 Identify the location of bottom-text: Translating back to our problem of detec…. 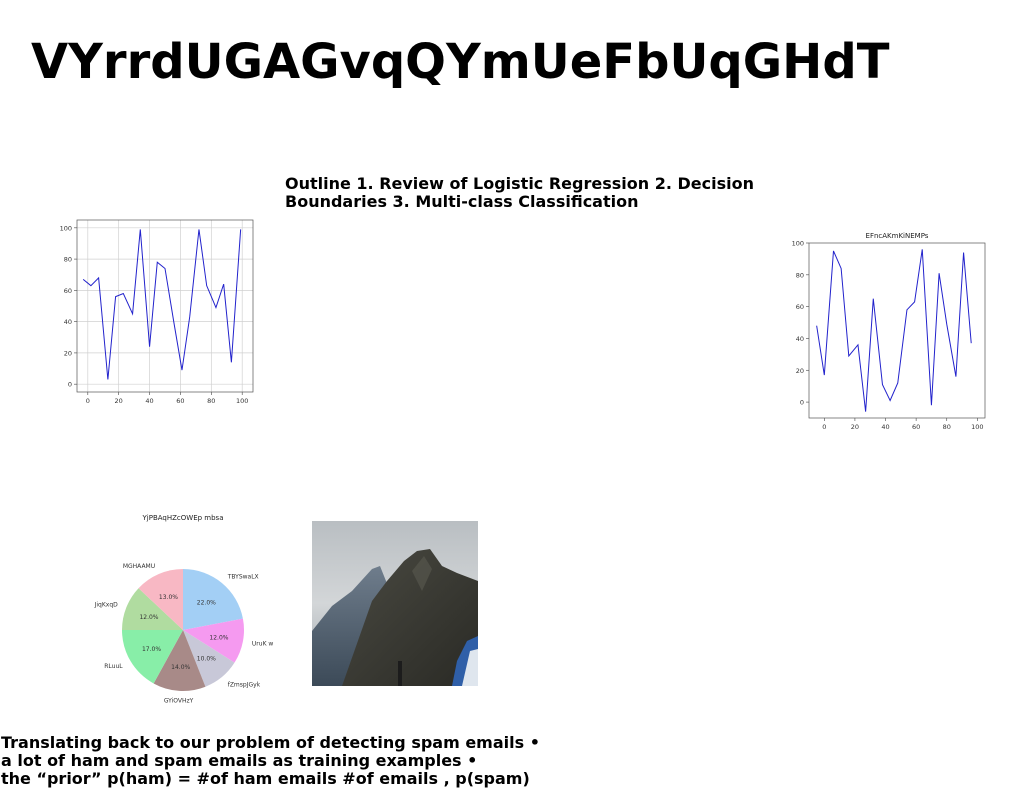
(311, 761).